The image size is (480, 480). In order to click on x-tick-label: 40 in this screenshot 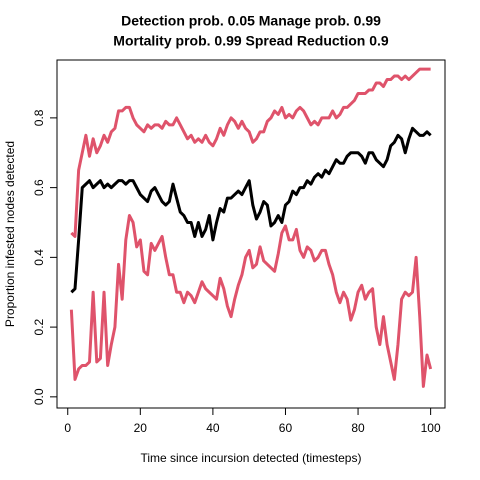, I will do `click(213, 428)`.